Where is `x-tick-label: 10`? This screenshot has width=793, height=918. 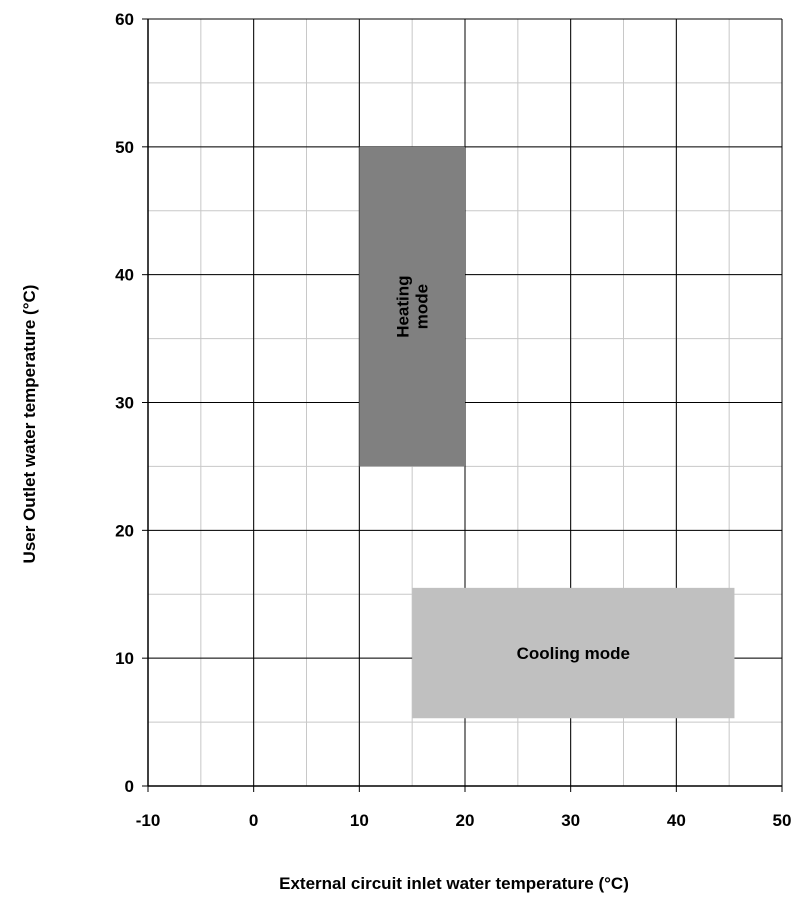 x-tick-label: 10 is located at coordinates (359, 820).